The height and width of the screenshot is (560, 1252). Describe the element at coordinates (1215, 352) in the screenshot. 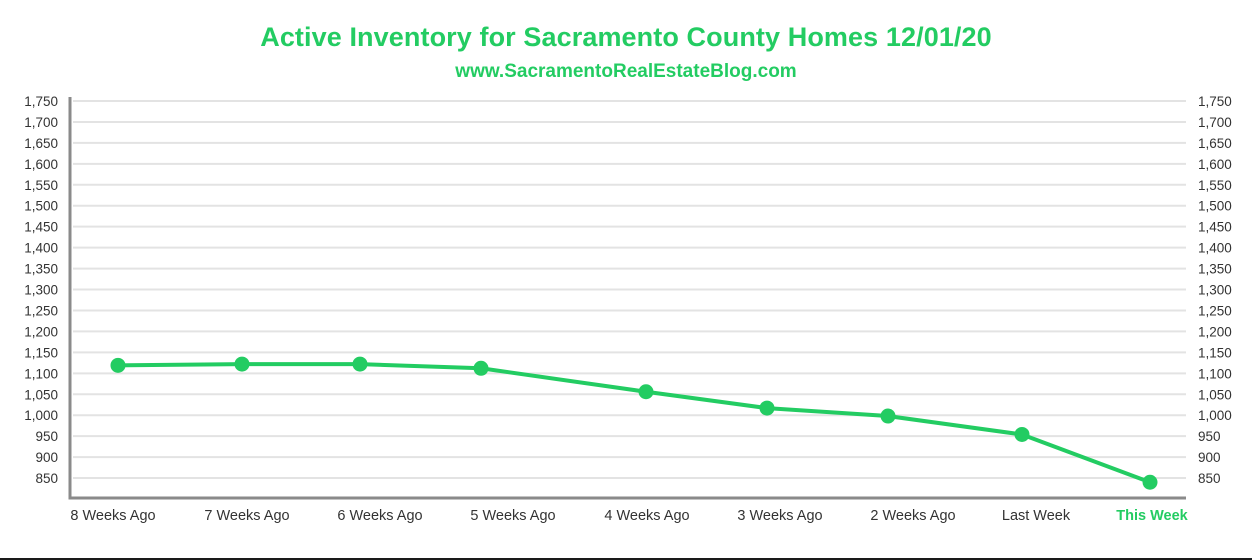

I see `y-tick-label-right: 1,150` at that location.